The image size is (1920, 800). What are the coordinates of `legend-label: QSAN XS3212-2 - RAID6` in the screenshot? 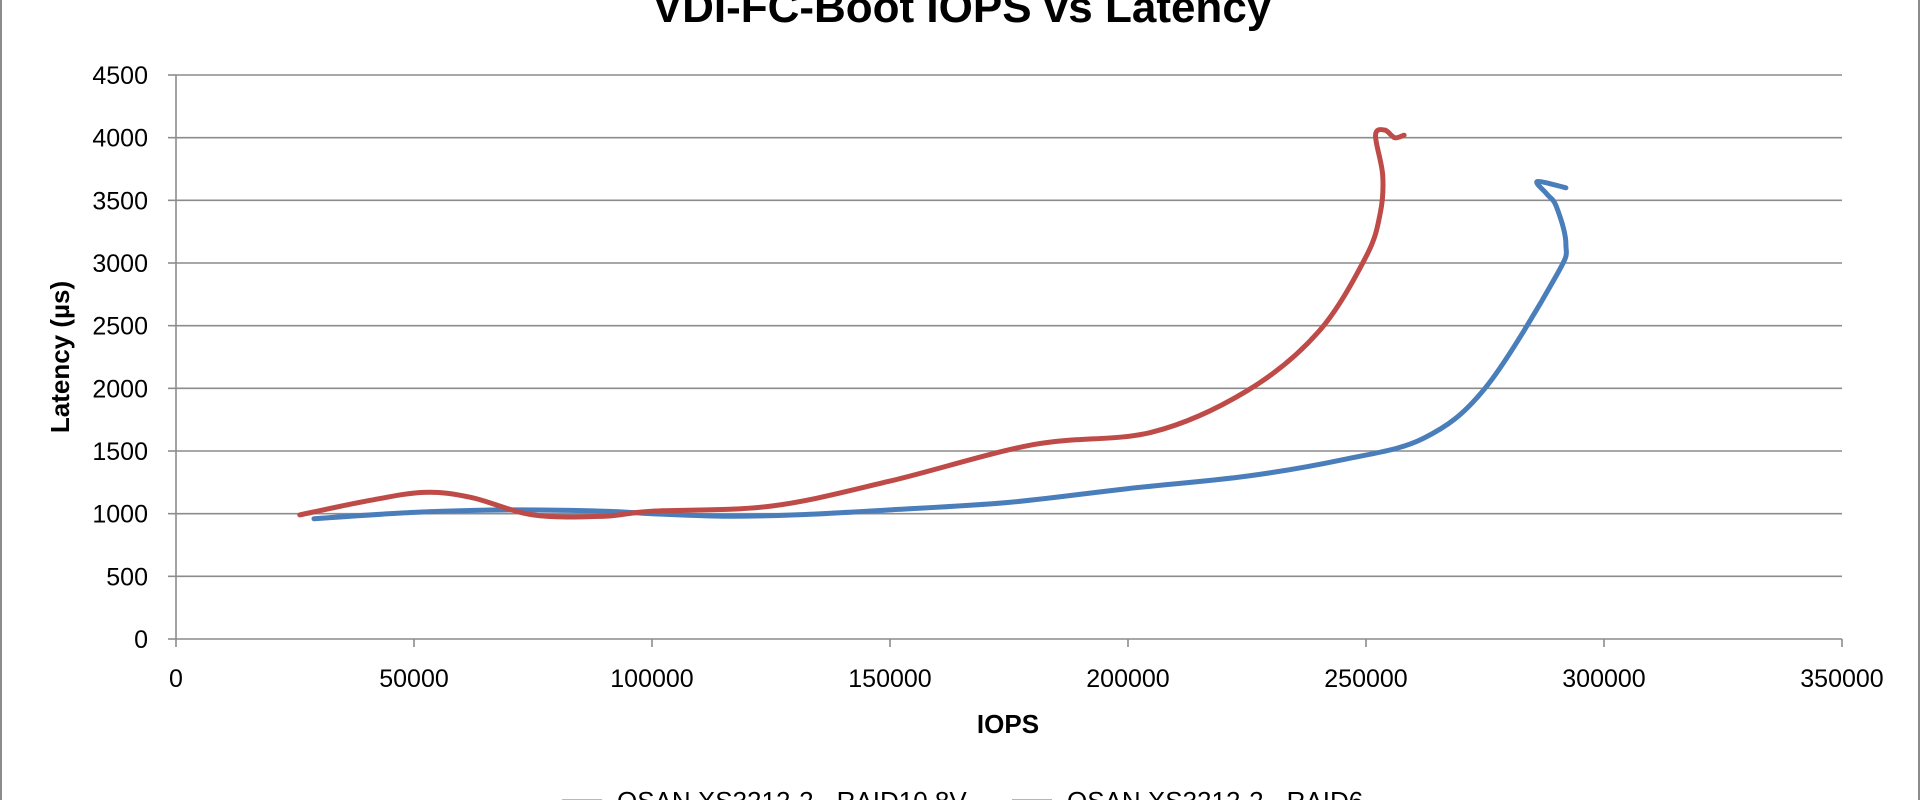 It's located at (1215, 793).